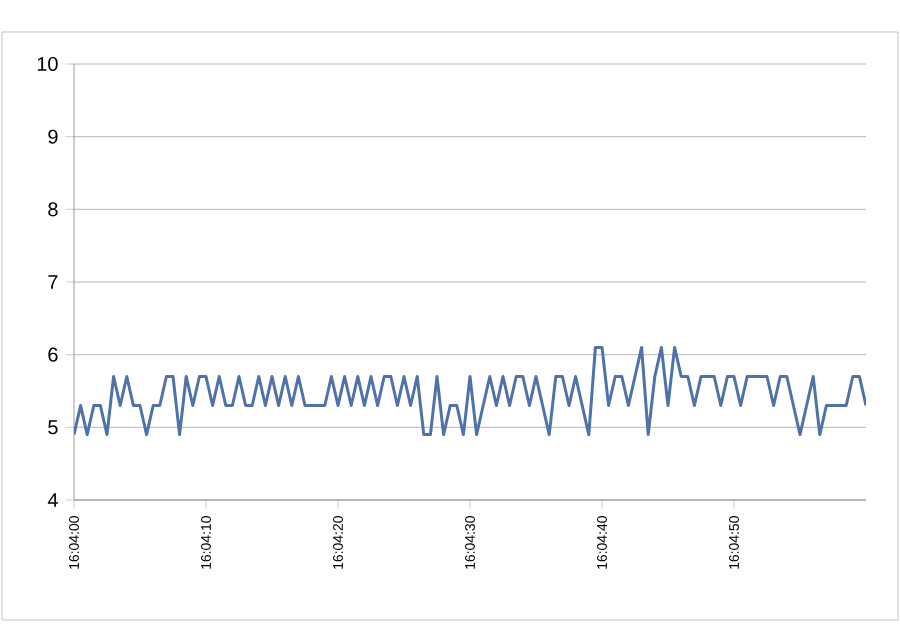  Describe the element at coordinates (47, 64) in the screenshot. I see `y-tick-label: 10` at that location.